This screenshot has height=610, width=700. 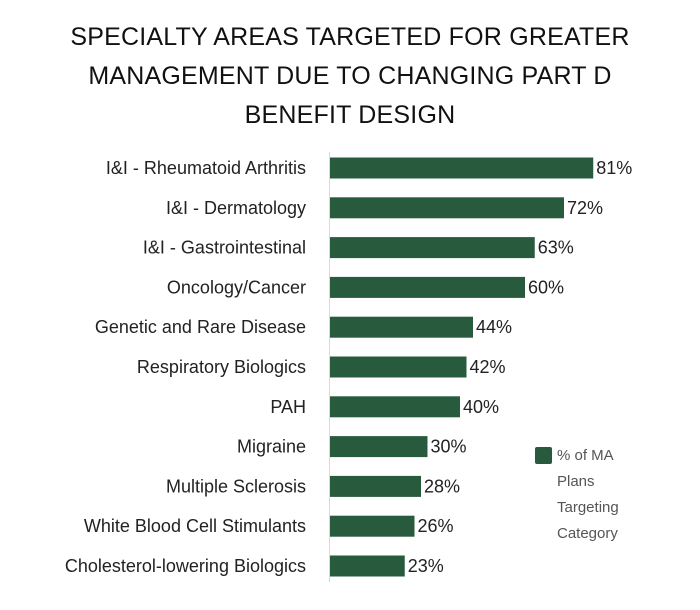 What do you see at coordinates (585, 208) in the screenshot?
I see `data-label: 72%` at bounding box center [585, 208].